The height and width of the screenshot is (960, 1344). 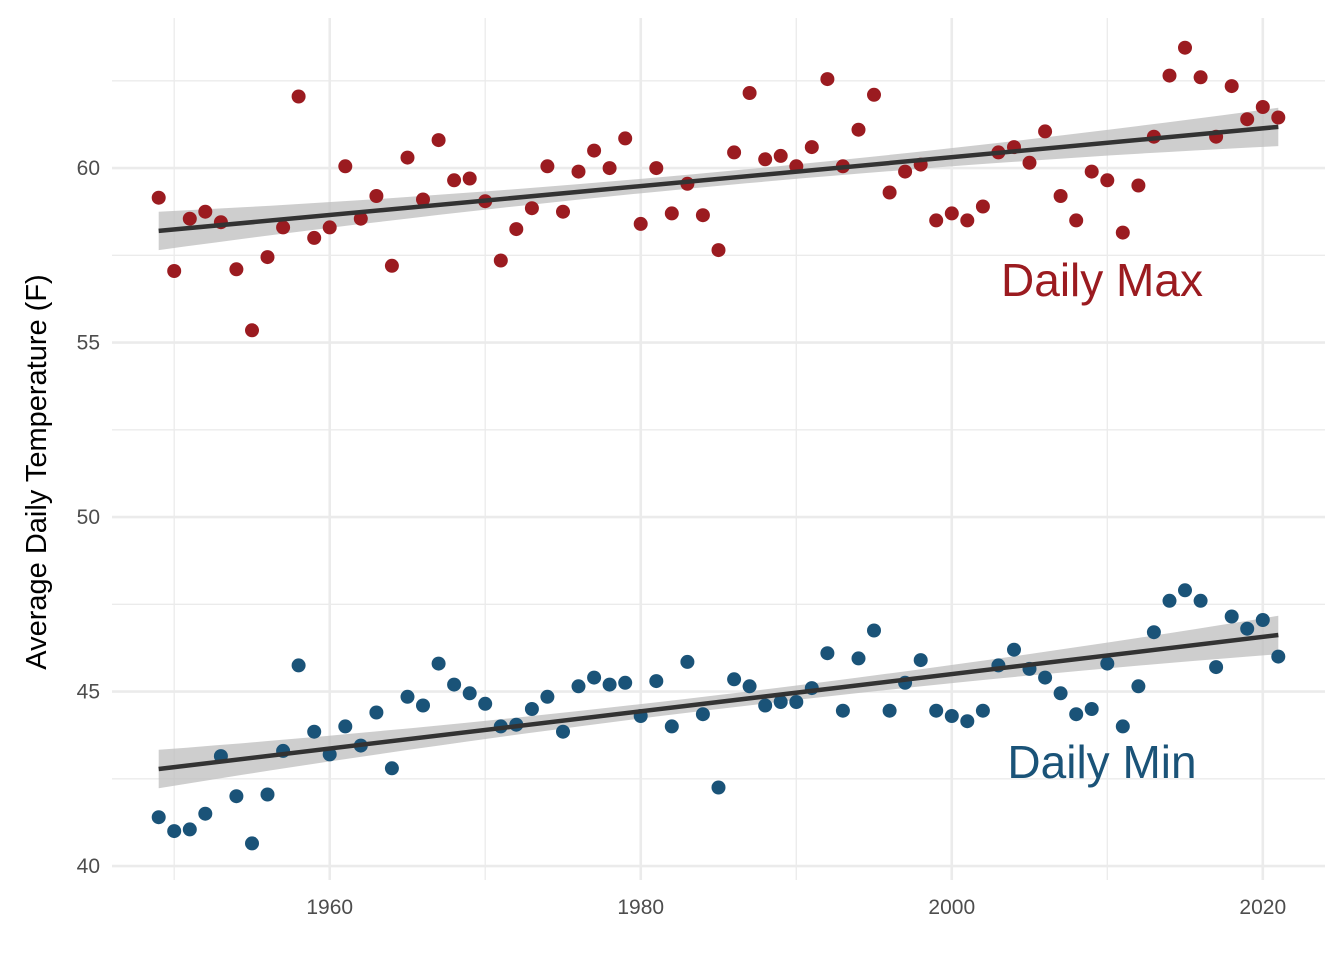 What do you see at coordinates (718, 179) in the screenshot?
I see `trend-line-max` at bounding box center [718, 179].